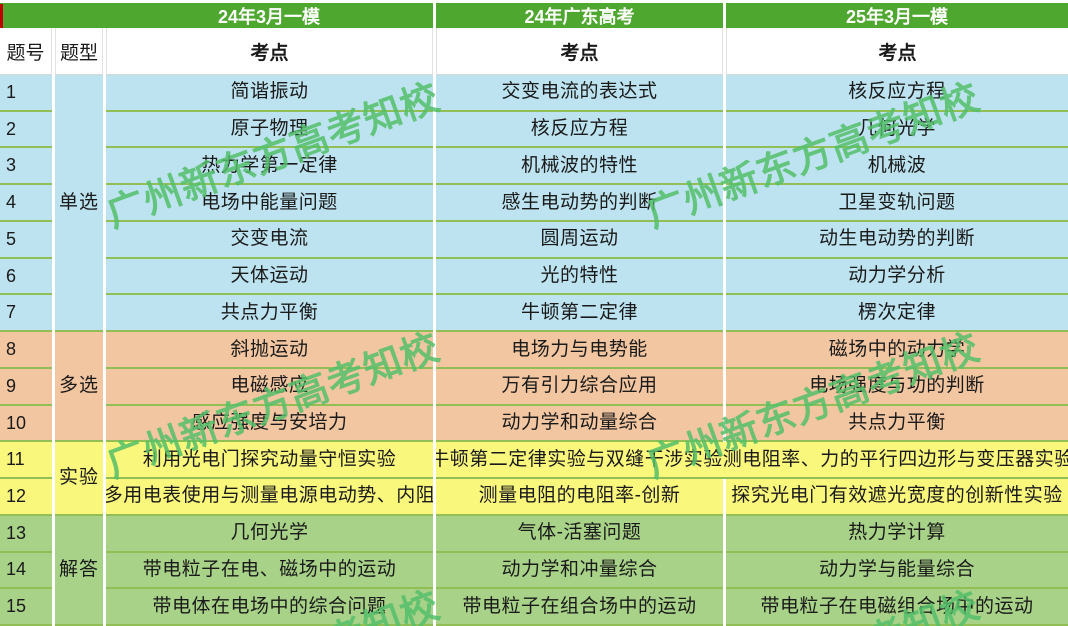  What do you see at coordinates (269, 240) in the screenshot?
I see `topic-cell: 交变电流` at bounding box center [269, 240].